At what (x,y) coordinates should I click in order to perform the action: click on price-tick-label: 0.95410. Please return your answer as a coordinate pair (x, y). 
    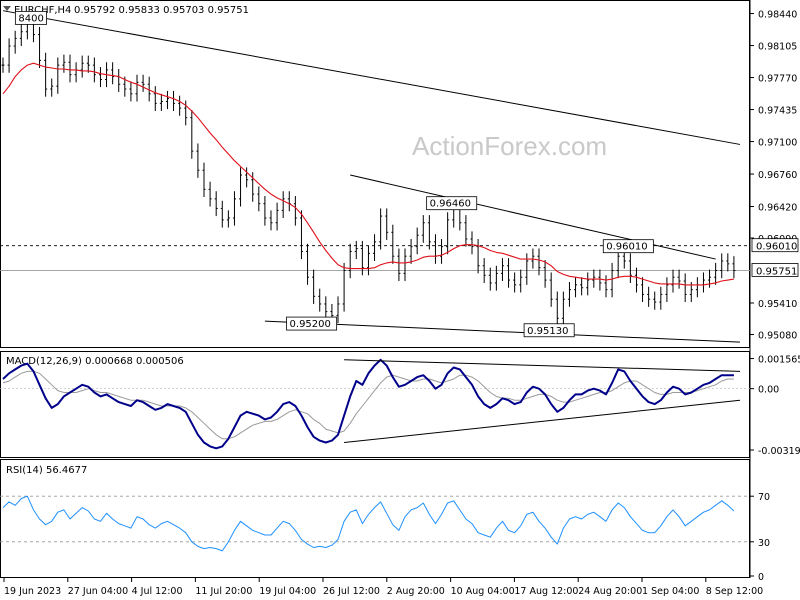
    Looking at the image, I should click on (777, 304).